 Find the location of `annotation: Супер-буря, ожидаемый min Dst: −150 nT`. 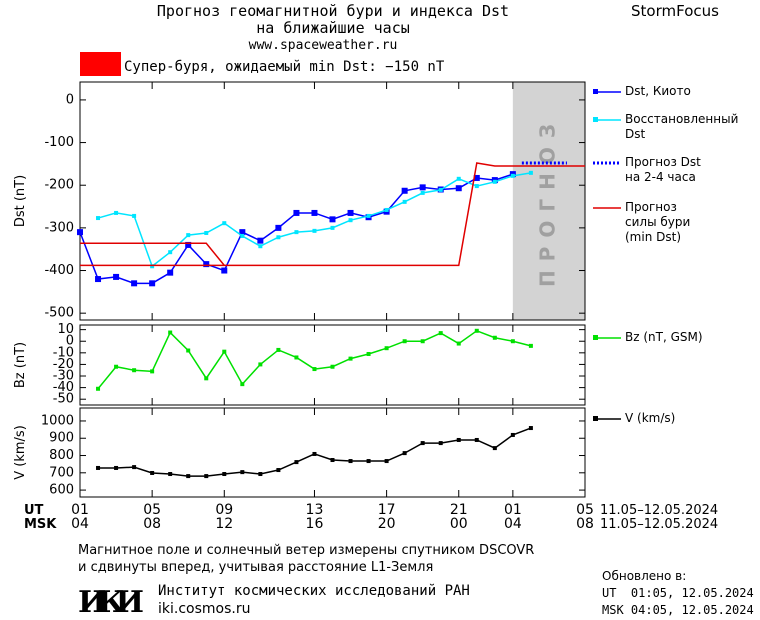

annotation: Супер-буря, ожидаемый min Dst: −150 nT is located at coordinates (284, 67).